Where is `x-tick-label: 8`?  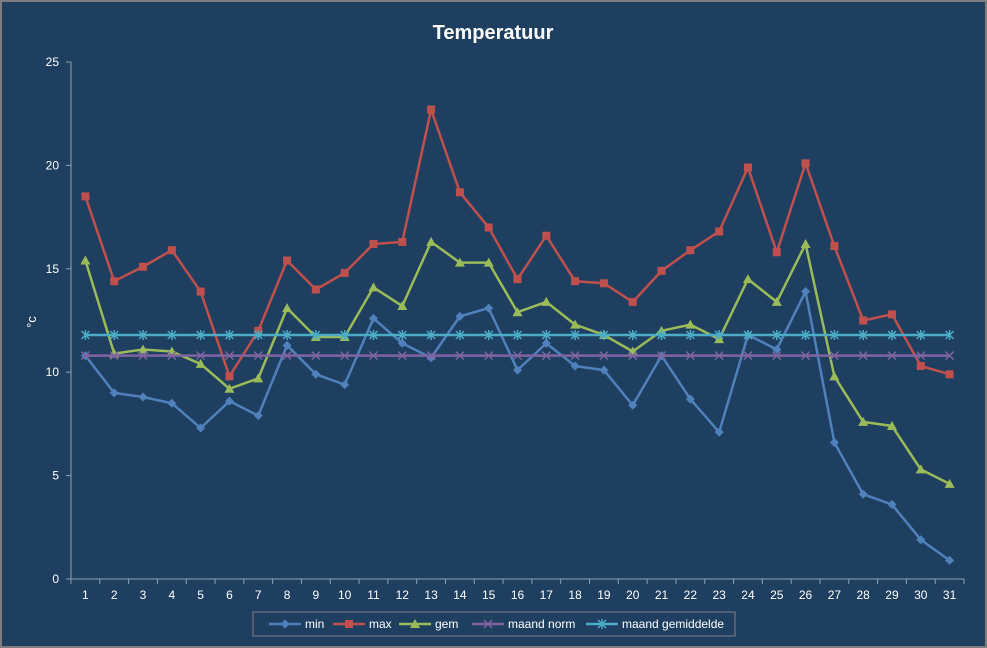 x-tick-label: 8 is located at coordinates (287, 595).